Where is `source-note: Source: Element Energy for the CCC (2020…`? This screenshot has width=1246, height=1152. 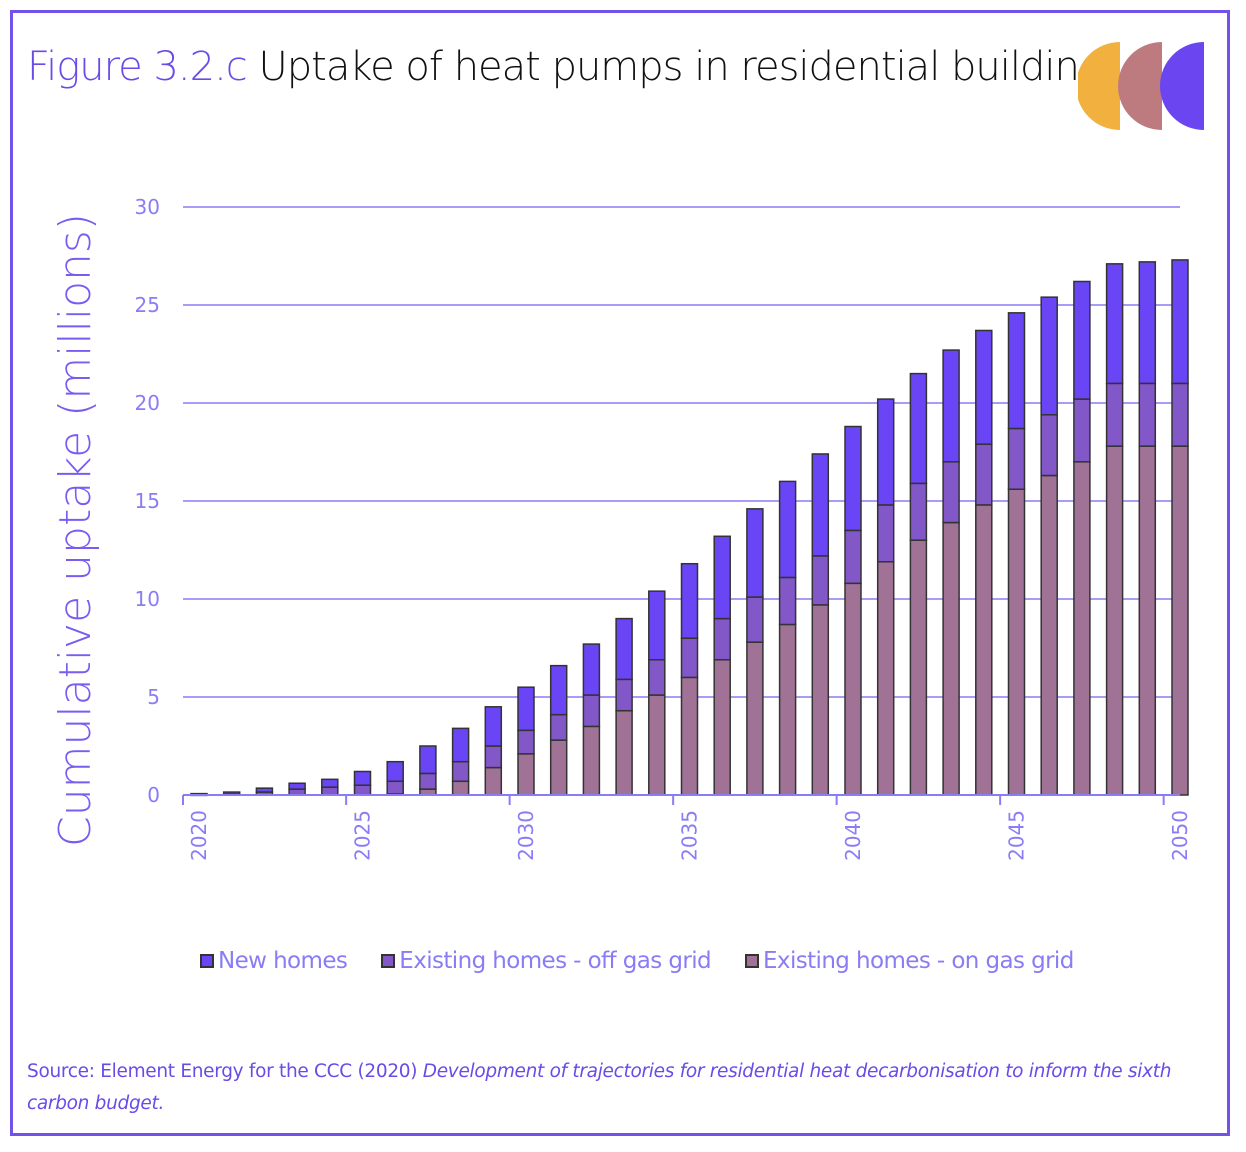
source-note: Source: Element Energy for the CCC (2020… is located at coordinates (617, 1088).